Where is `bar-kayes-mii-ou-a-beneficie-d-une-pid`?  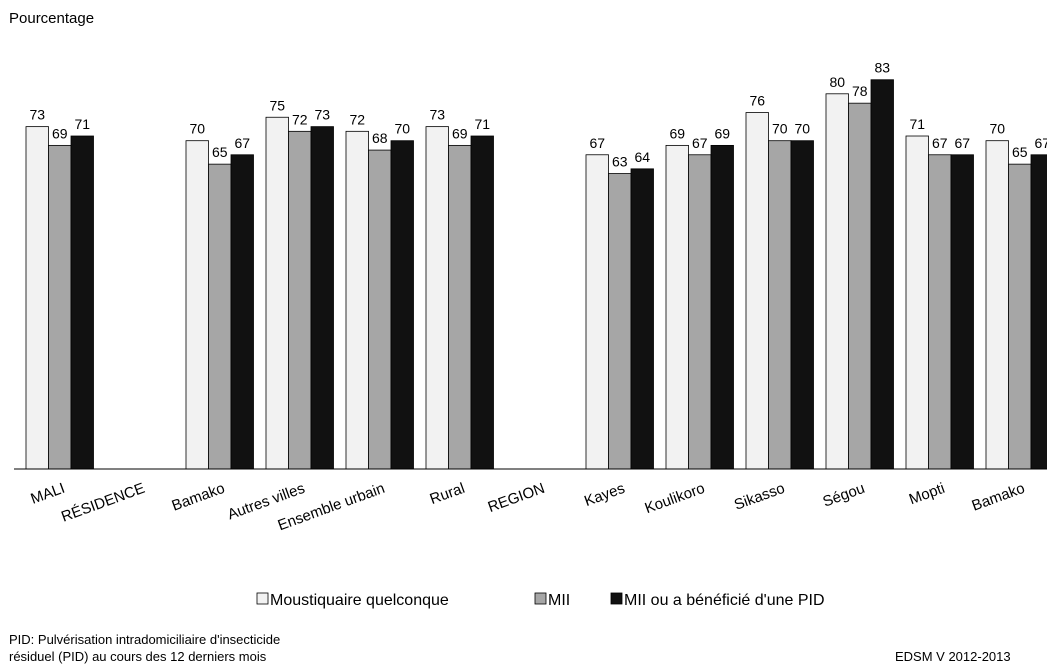 bar-kayes-mii-ou-a-beneficie-d-une-pid is located at coordinates (642, 319).